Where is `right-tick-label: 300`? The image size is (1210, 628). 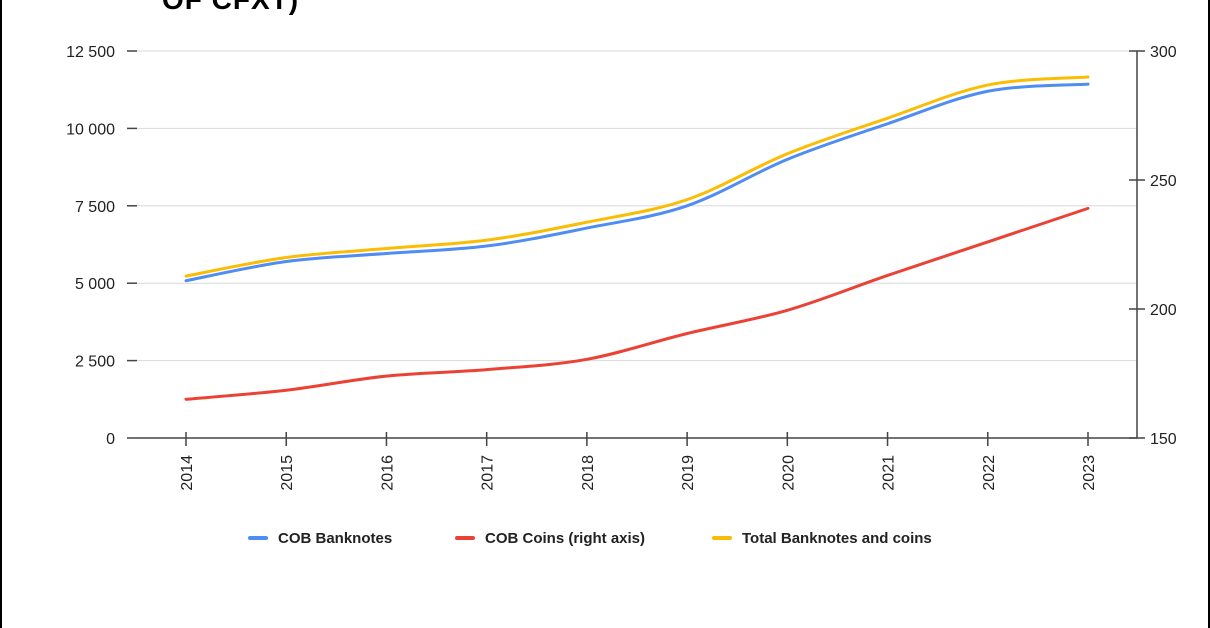 right-tick-label: 300 is located at coordinates (1163, 52).